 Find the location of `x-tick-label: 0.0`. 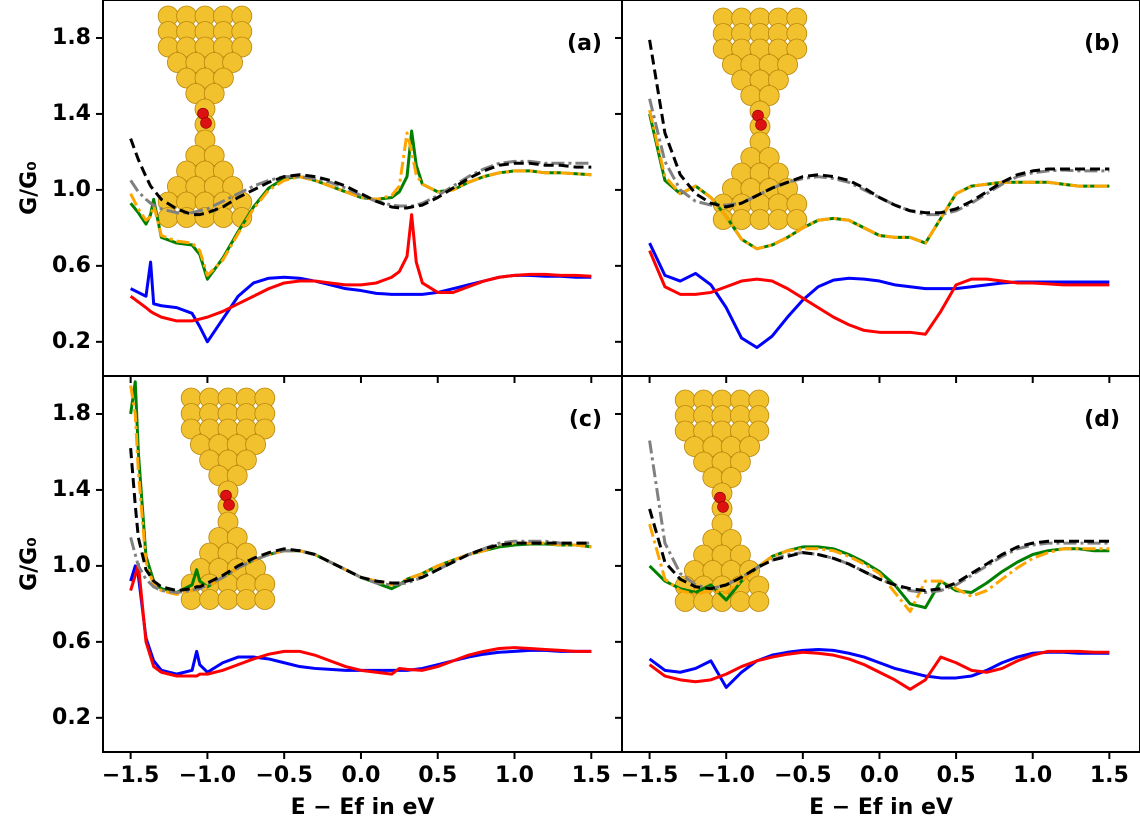

x-tick-label: 0.0 is located at coordinates (879, 775).